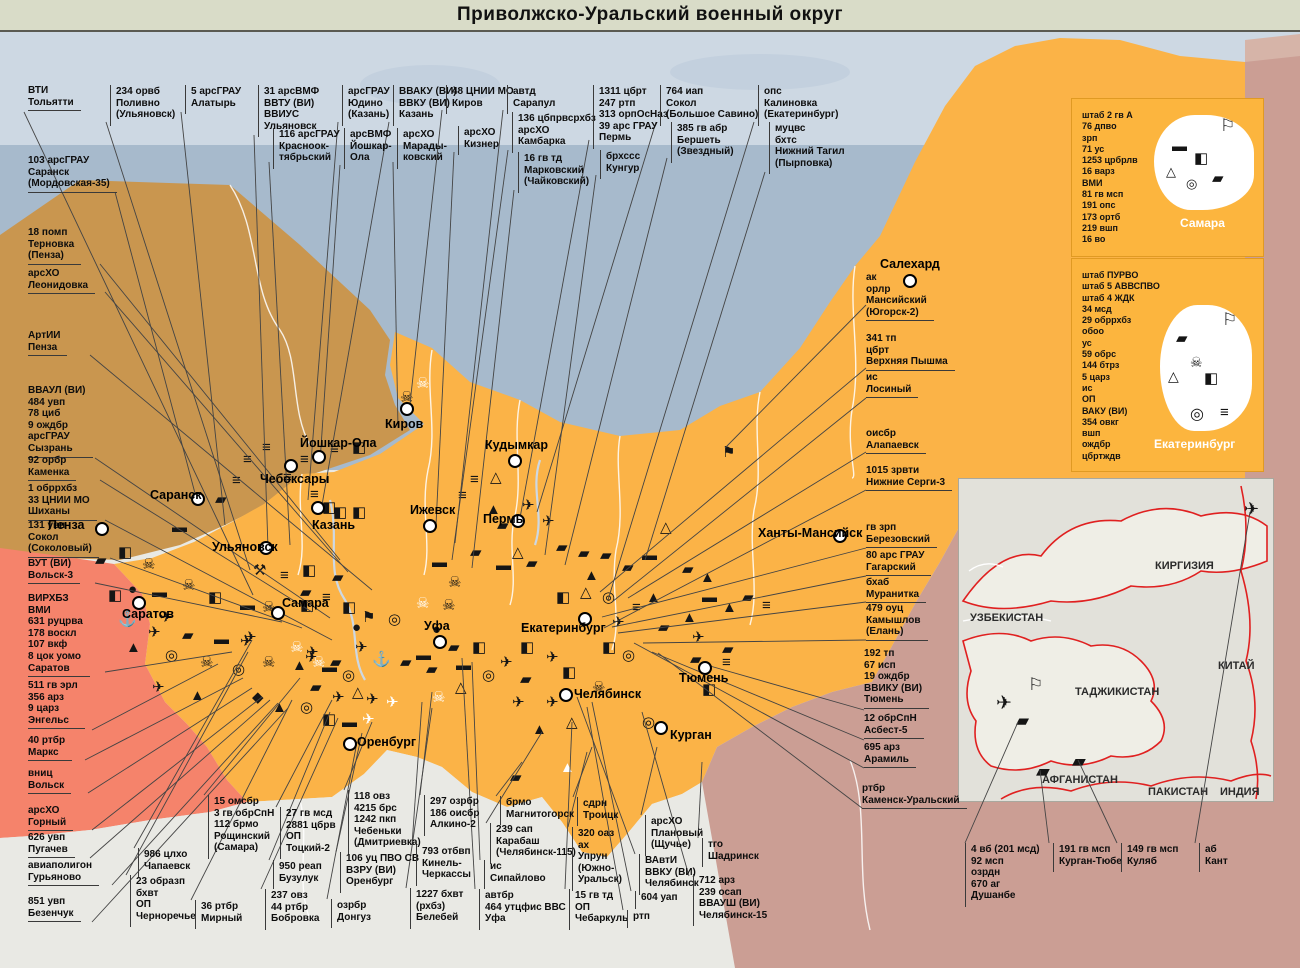  What do you see at coordinates (1007, 592) in the screenshot?
I see `inset-secondary-borders` at bounding box center [1007, 592].